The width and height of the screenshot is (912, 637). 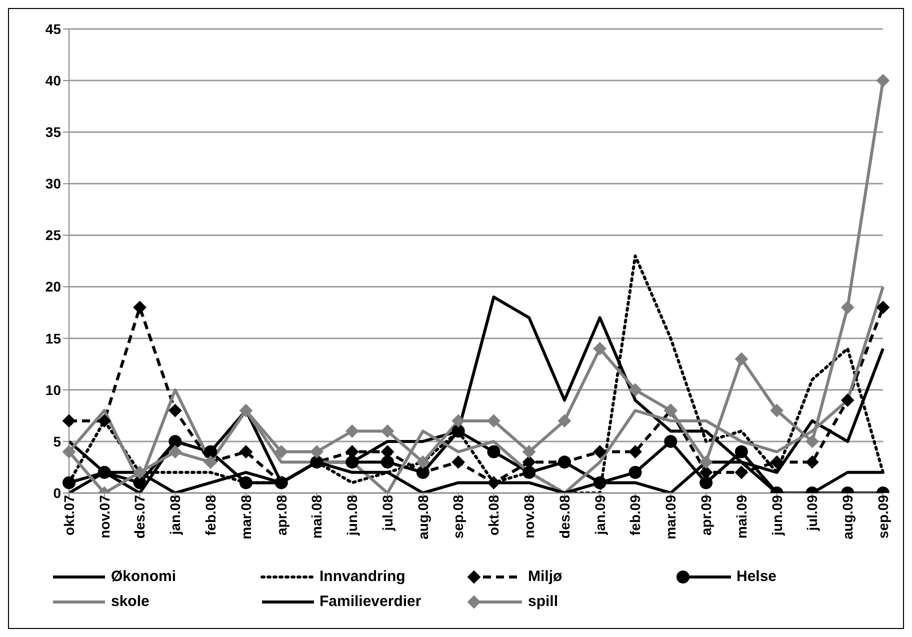 I want to click on x-tick-label: okt.07, so click(x=68, y=515).